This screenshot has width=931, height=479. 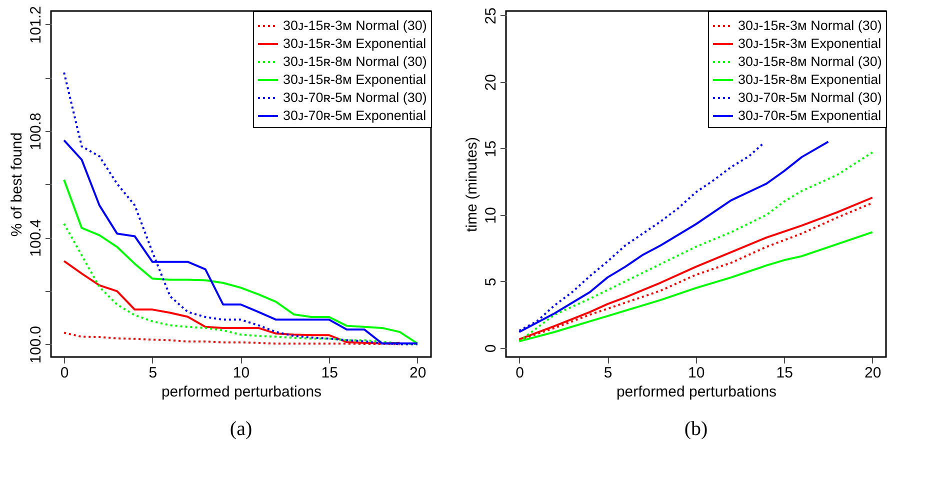 I want to click on y-tick-label: 20, so click(x=491, y=82).